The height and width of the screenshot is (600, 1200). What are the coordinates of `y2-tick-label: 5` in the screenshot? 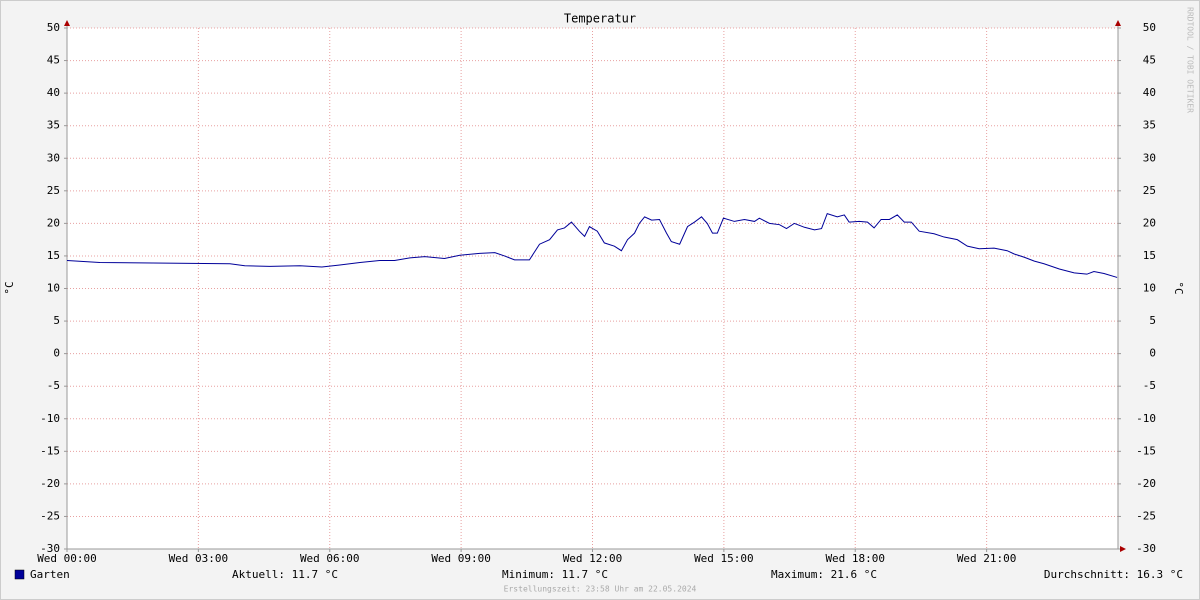 It's located at (1152, 320).